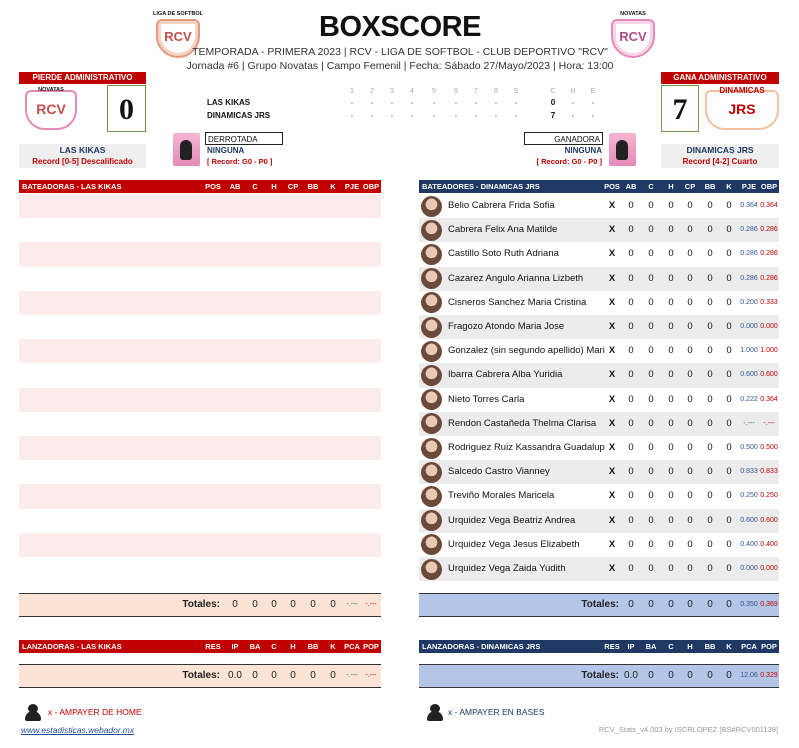 This screenshot has height=748, width=799. Describe the element at coordinates (720, 150) in the screenshot. I see `team-name: DINAMICAS JRS` at that location.